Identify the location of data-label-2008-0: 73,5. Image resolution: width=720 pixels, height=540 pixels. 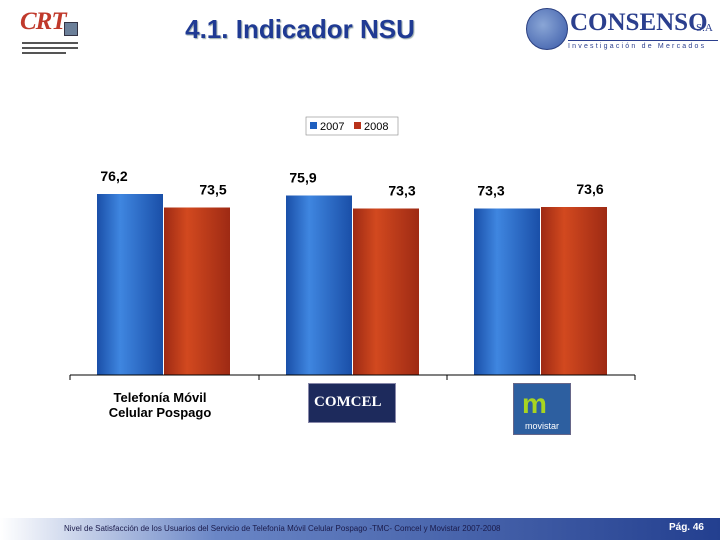
(212, 190).